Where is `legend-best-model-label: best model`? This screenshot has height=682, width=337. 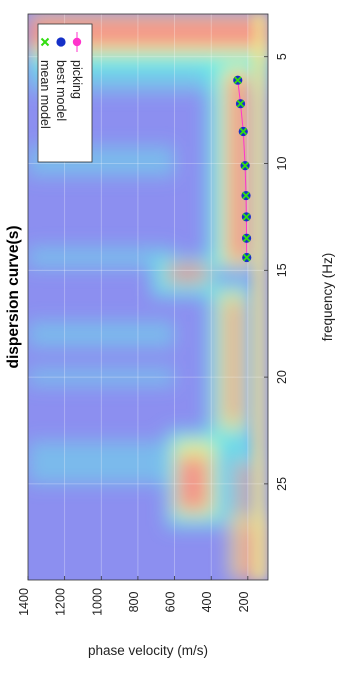 legend-best-model-label: best model is located at coordinates (61, 90).